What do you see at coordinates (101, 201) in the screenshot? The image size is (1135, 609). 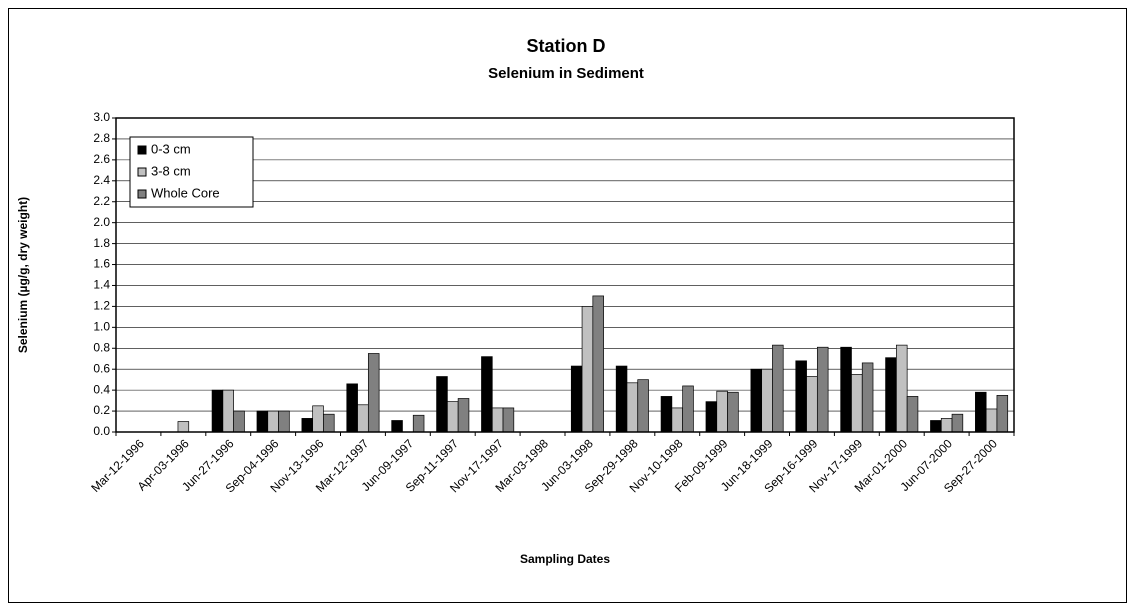 I see `y-tick-label: 2.2` at bounding box center [101, 201].